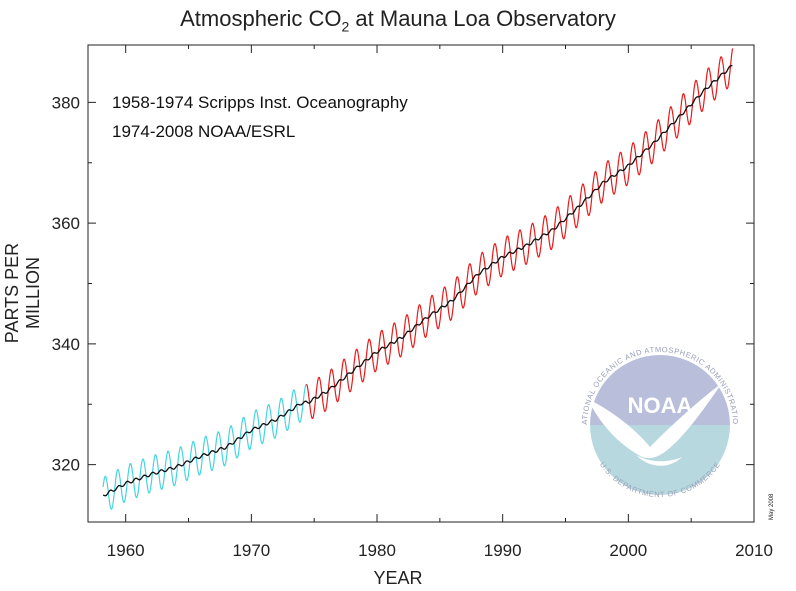 The width and height of the screenshot is (796, 591). What do you see at coordinates (503, 550) in the screenshot?
I see `x-tick-label: 1990` at bounding box center [503, 550].